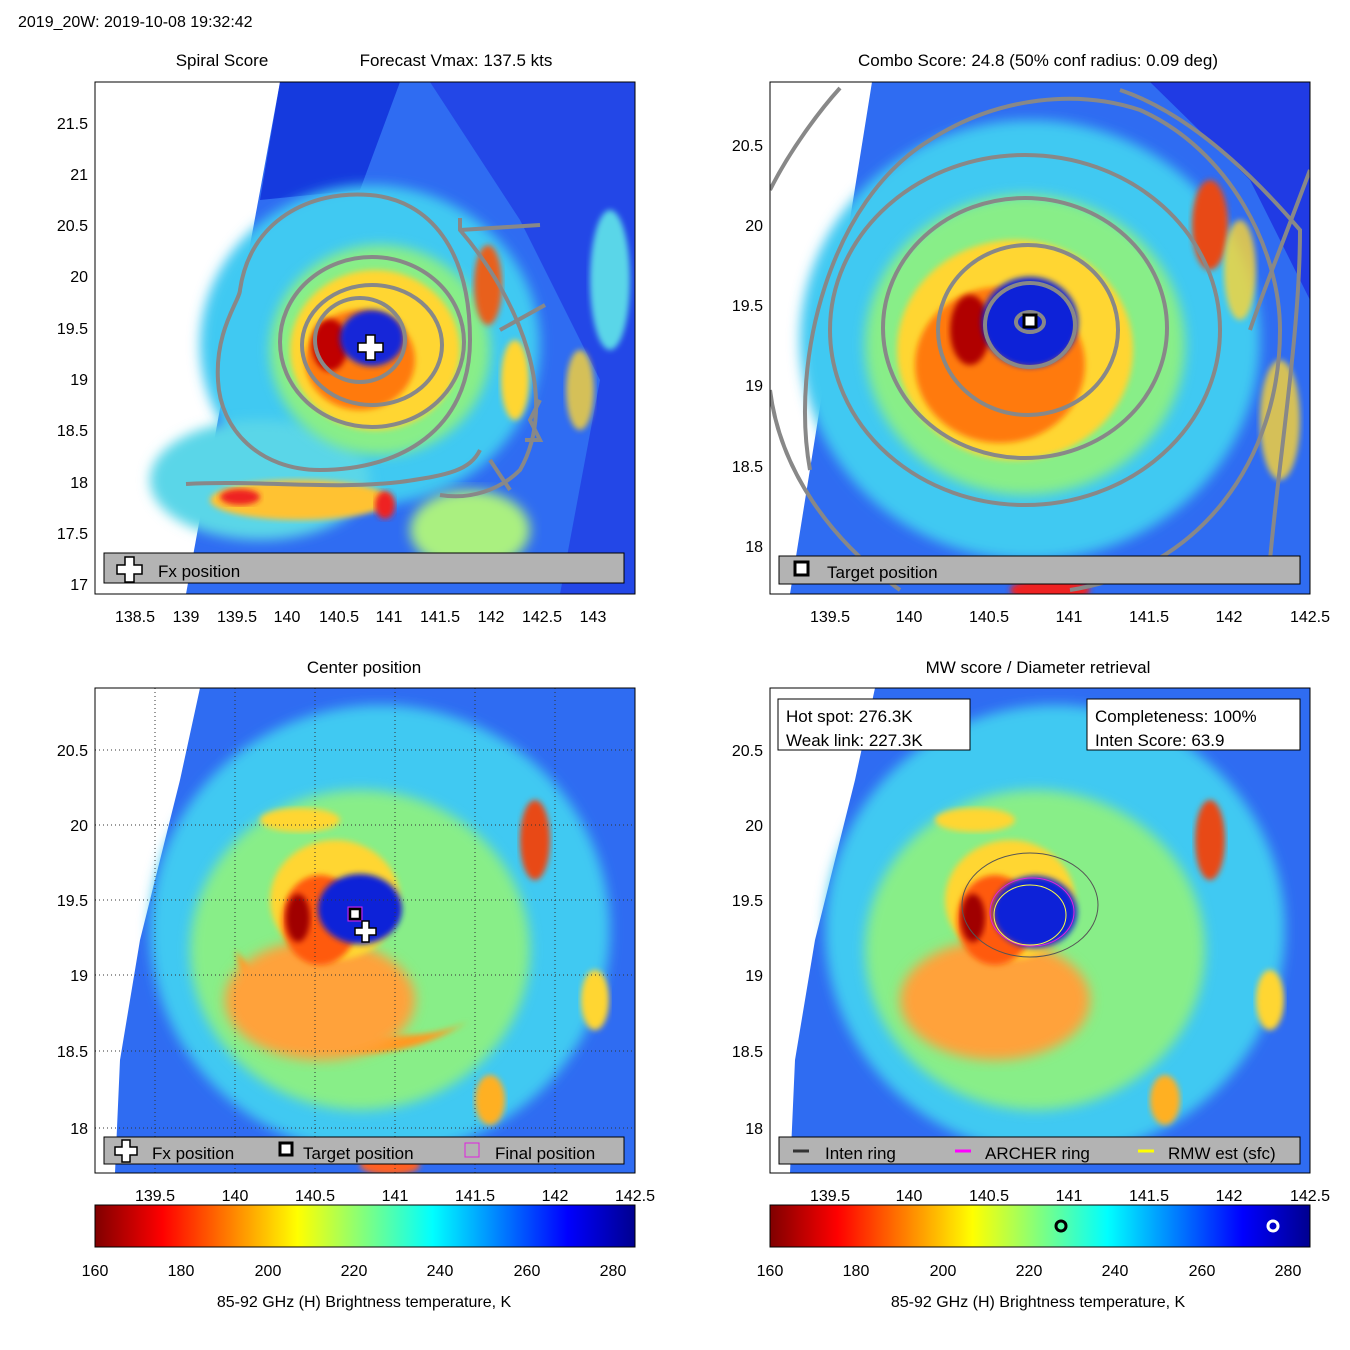 This screenshot has height=1350, width=1350. I want to click on inten-score-text: Inten Score: 63.9, so click(1159, 740).